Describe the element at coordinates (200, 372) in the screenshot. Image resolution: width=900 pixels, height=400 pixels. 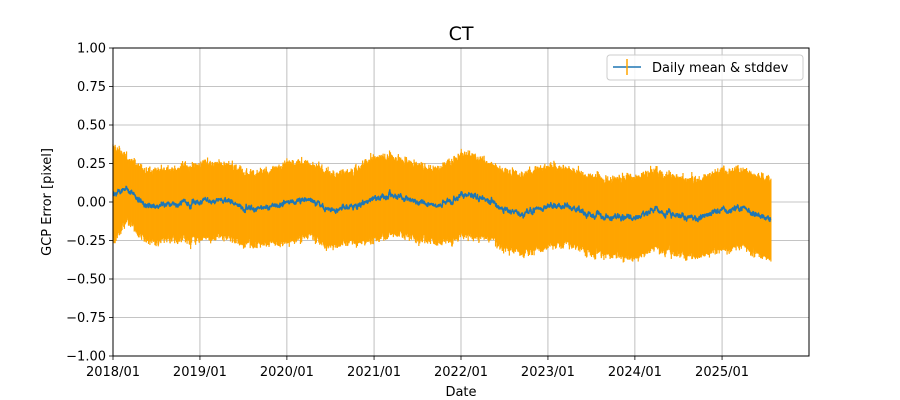
I see `x-tick-label: 2019/01` at that location.